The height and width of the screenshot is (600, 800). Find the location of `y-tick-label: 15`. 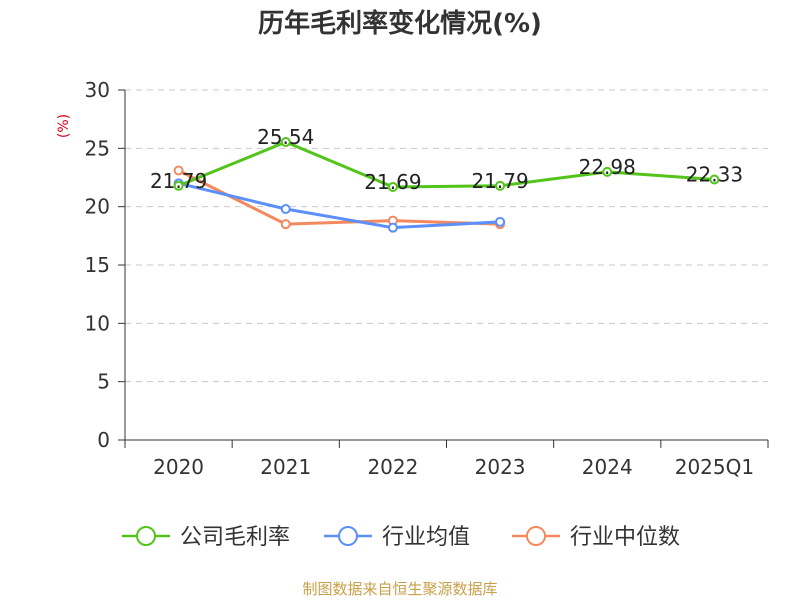

y-tick-label: 15 is located at coordinates (97, 265).